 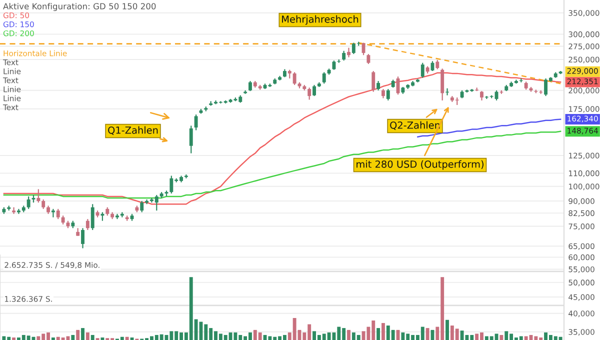 What do you see at coordinates (79, 7) in the screenshot?
I see `chart-title: Aktive Konfiguration: GD 50 150 200` at bounding box center [79, 7].